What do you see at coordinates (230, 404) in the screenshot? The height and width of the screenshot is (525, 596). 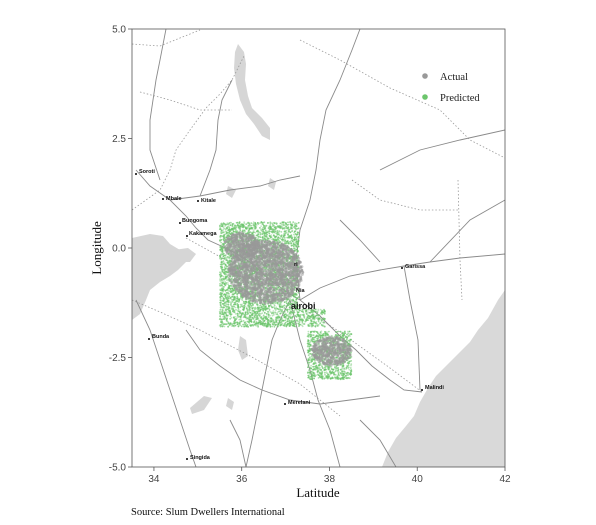 I see `lake-manyara` at bounding box center [230, 404].